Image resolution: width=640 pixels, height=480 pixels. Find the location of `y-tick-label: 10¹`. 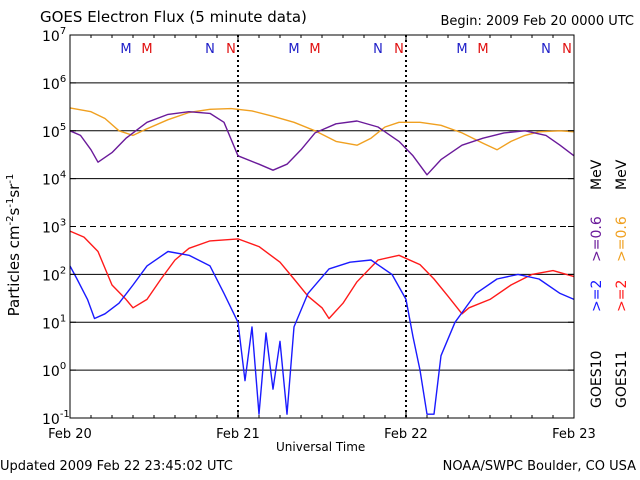

y-tick-label: 10¹ is located at coordinates (54, 322).